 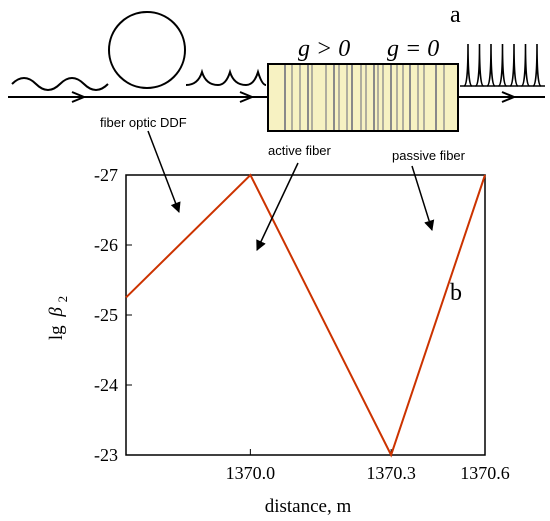 What do you see at coordinates (456, 293) in the screenshot?
I see `panel-label-b: b` at bounding box center [456, 293].